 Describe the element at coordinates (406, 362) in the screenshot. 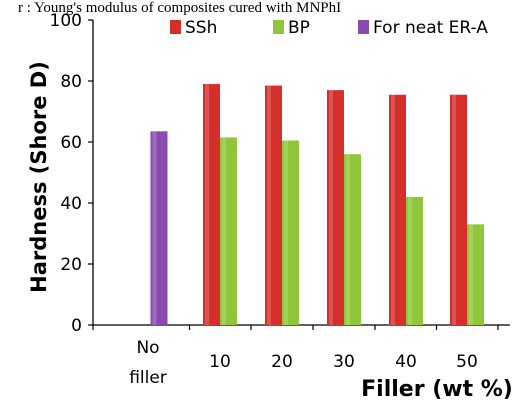

I see `x-tick-label: 40` at that location.